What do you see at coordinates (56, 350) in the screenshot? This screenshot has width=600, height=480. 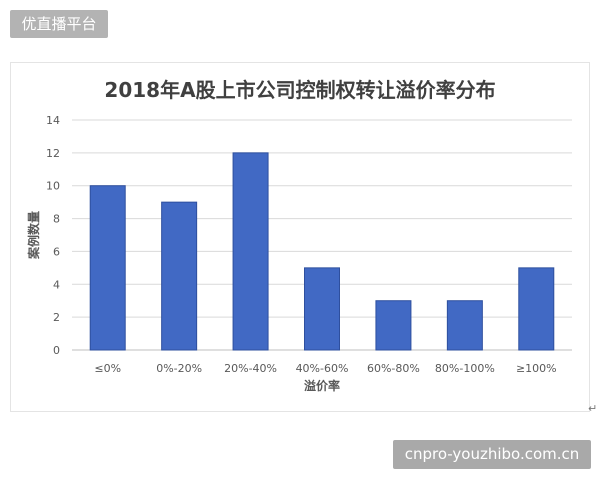 I see `y-tick-label: 0` at bounding box center [56, 350].